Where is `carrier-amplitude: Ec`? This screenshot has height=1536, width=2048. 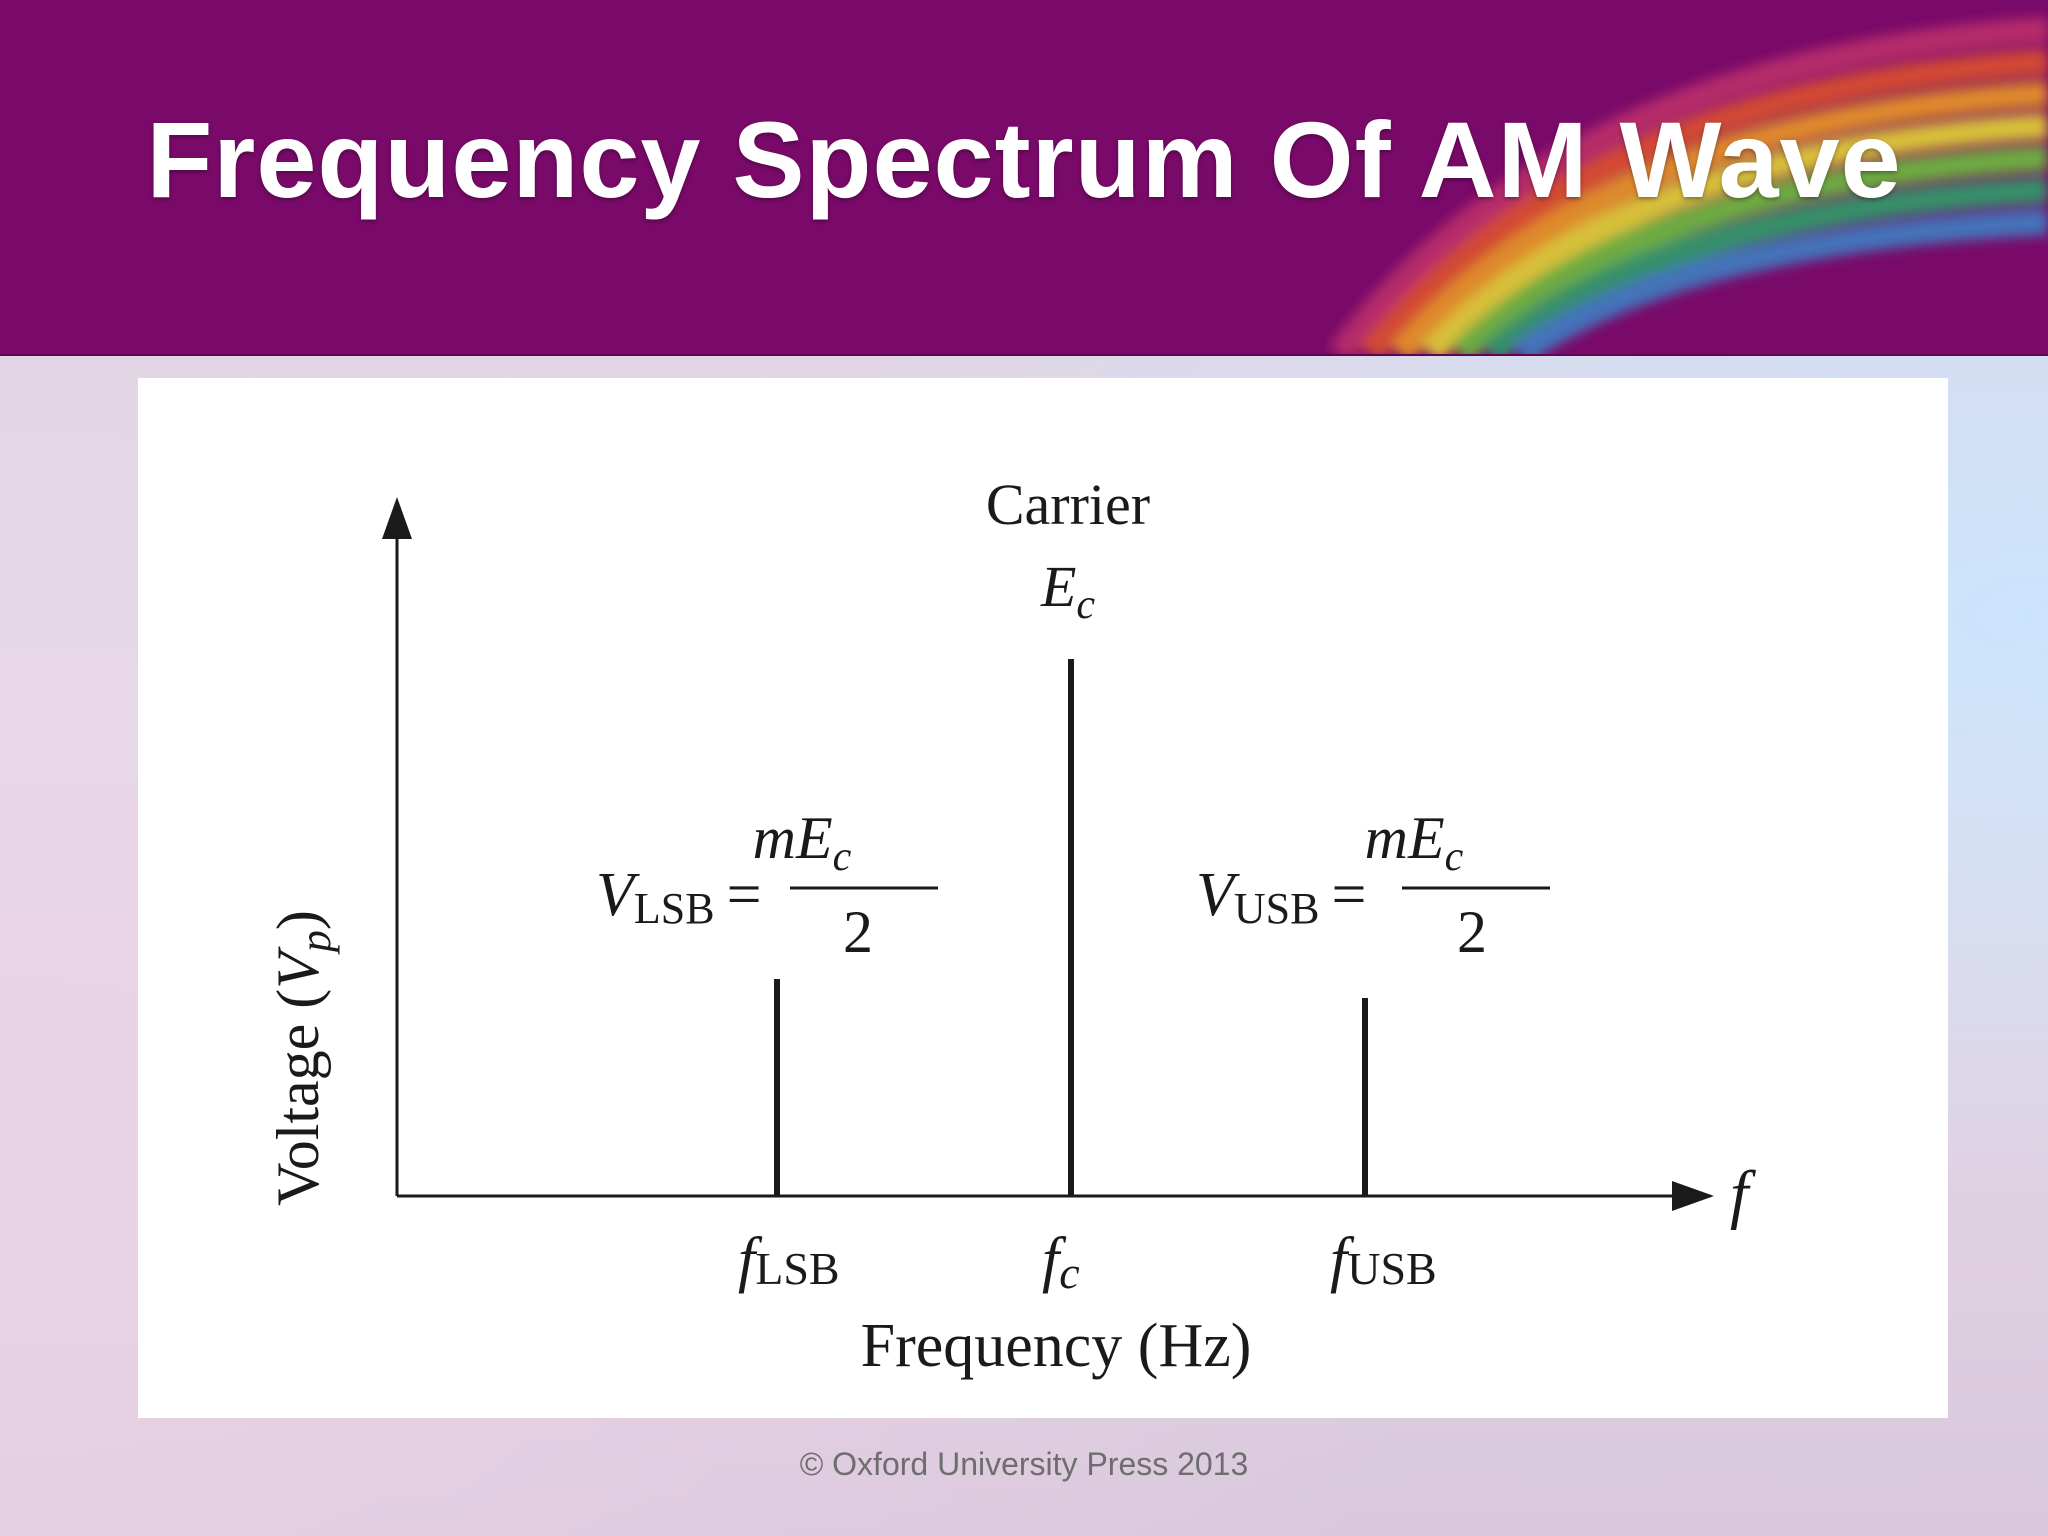
carrier-amplitude: Ec is located at coordinates (1067, 591).